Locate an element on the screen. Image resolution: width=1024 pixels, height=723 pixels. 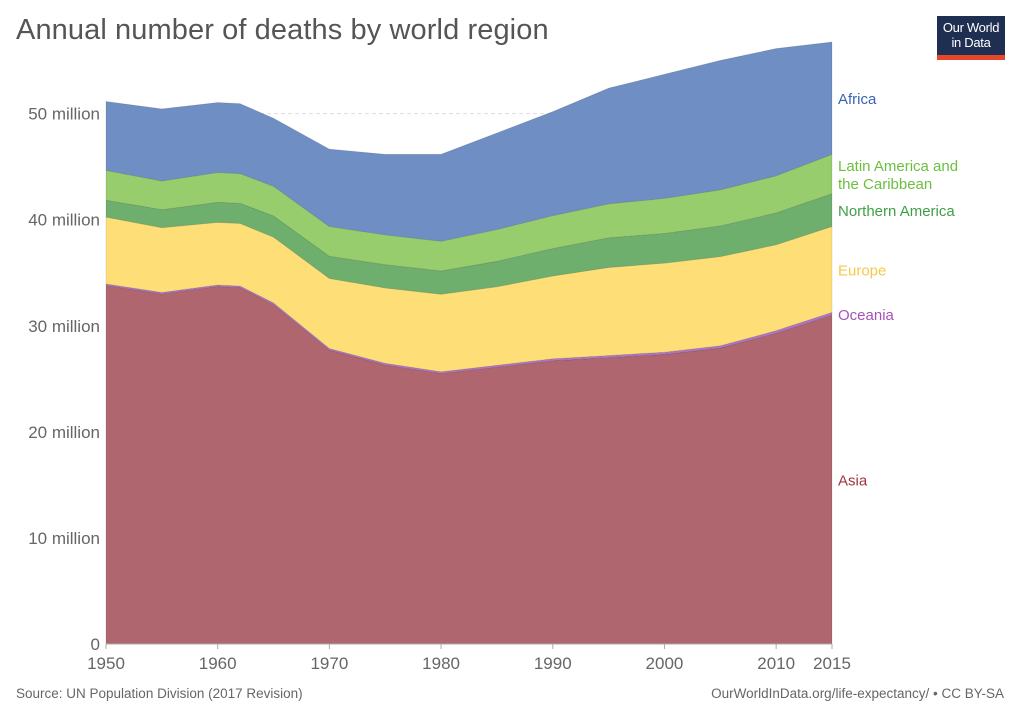
x-tick-label-4: 1990 is located at coordinates (553, 663).